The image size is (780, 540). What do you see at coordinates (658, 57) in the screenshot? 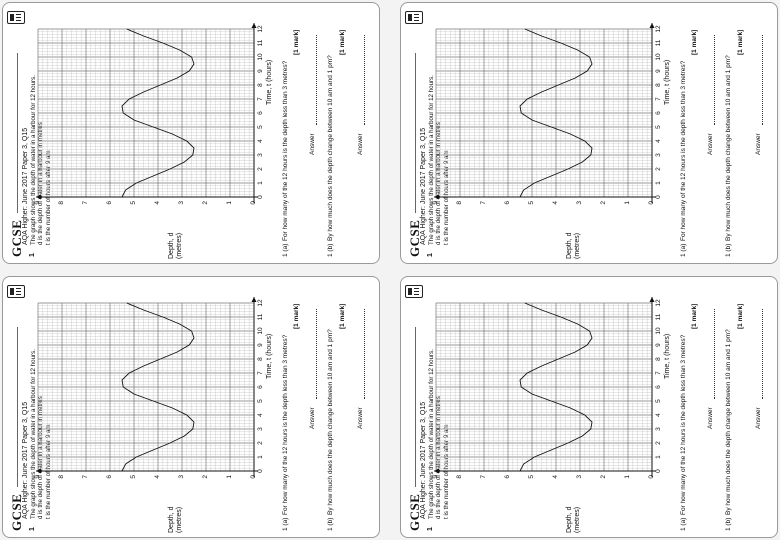
I see `x-tick-label: 10` at bounding box center [658, 57].